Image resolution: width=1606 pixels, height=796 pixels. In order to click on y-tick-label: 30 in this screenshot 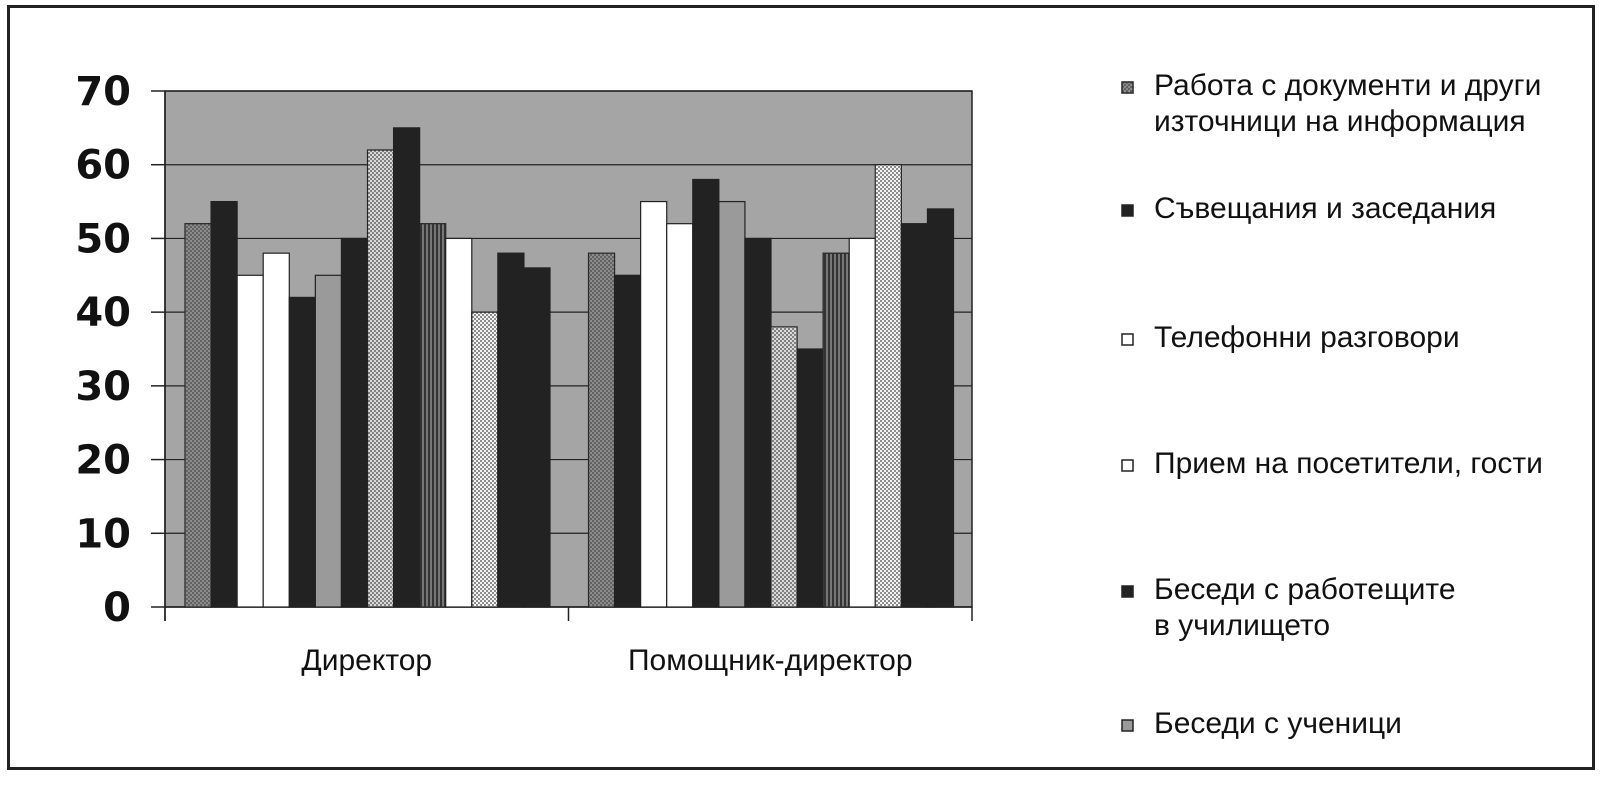, I will do `click(103, 387)`.